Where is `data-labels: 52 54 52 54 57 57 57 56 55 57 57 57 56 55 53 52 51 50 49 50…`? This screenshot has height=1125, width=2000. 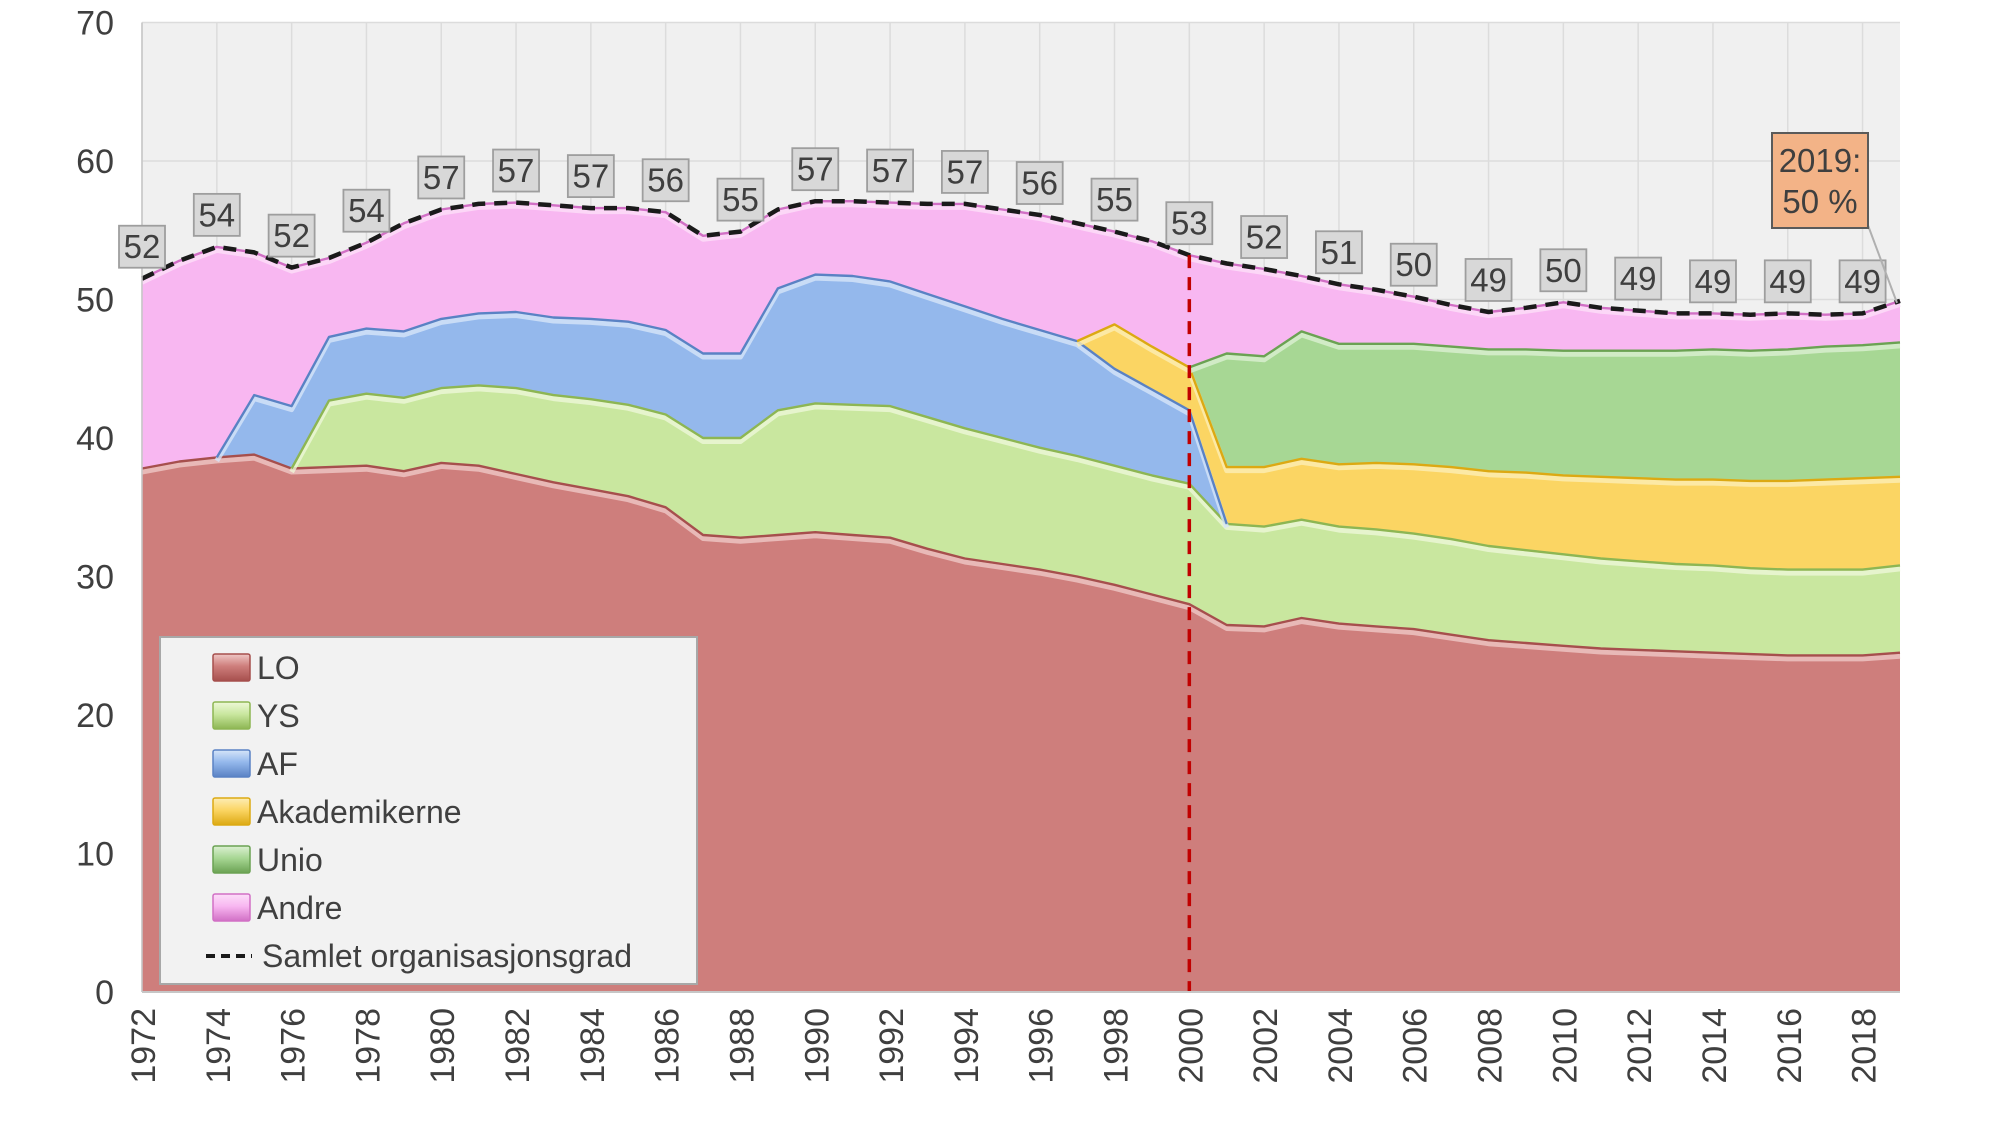
data-labels: 52 54 52 54 57 57 57 56 55 57 57 57 56 55 53 52 51 50 49 50… is located at coordinates (1002, 225).